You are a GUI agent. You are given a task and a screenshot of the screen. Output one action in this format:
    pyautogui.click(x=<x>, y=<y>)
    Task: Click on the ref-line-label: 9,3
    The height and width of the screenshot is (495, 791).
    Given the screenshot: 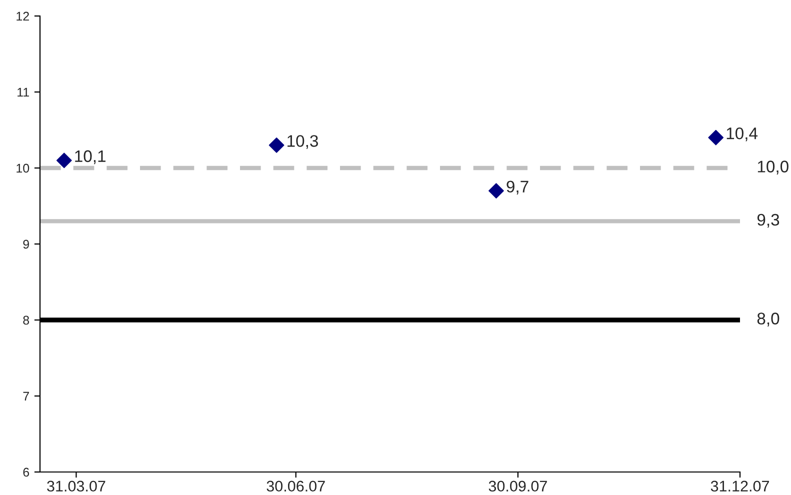 What is the action you would take?
    pyautogui.click(x=768, y=221)
    